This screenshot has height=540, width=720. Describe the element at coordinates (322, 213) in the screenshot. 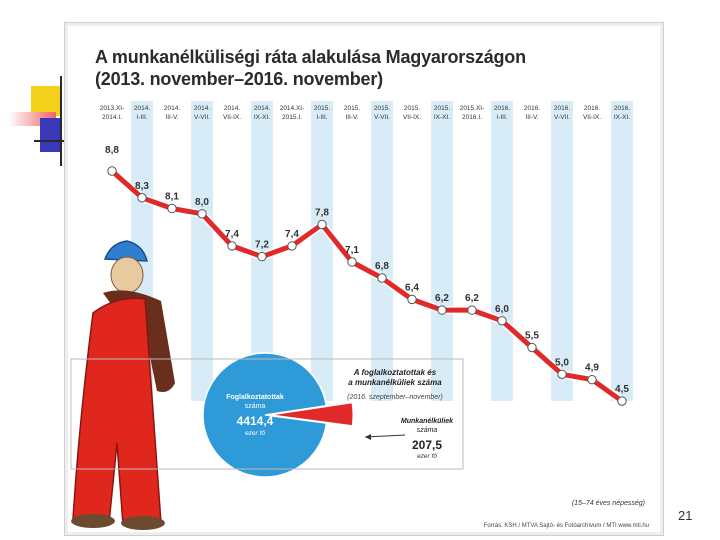

I see `data-label: 7,8` at that location.